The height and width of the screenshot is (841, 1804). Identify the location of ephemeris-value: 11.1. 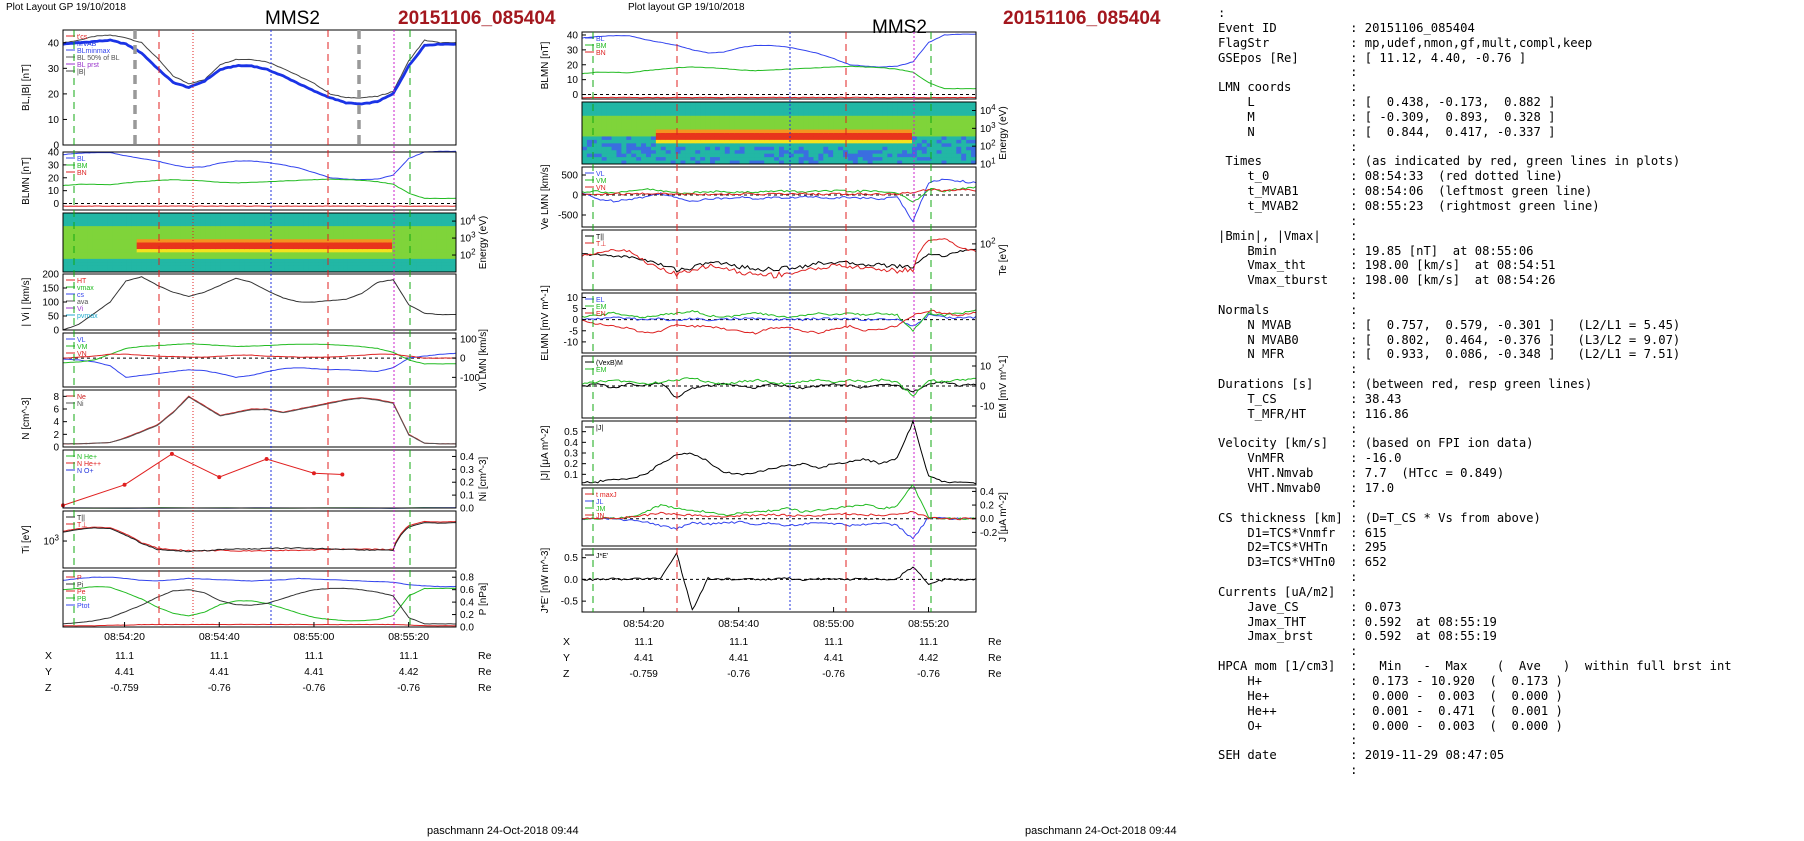
(124, 656).